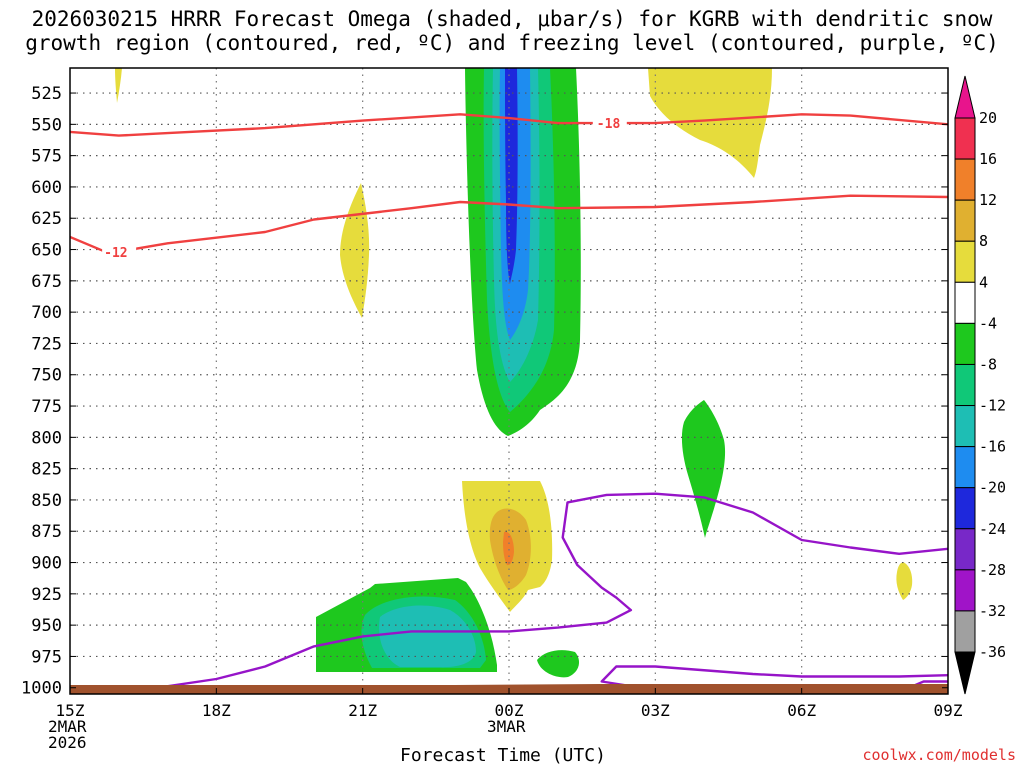 Image resolution: width=1024 pixels, height=768 pixels. Describe the element at coordinates (46, 251) in the screenshot. I see `y-tick-label-650: 650` at that location.